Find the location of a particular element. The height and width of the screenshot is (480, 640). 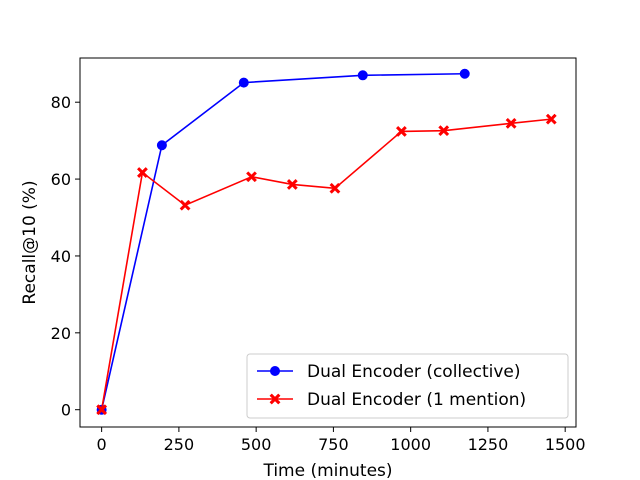

y-tick-label: 20 is located at coordinates (61, 333).